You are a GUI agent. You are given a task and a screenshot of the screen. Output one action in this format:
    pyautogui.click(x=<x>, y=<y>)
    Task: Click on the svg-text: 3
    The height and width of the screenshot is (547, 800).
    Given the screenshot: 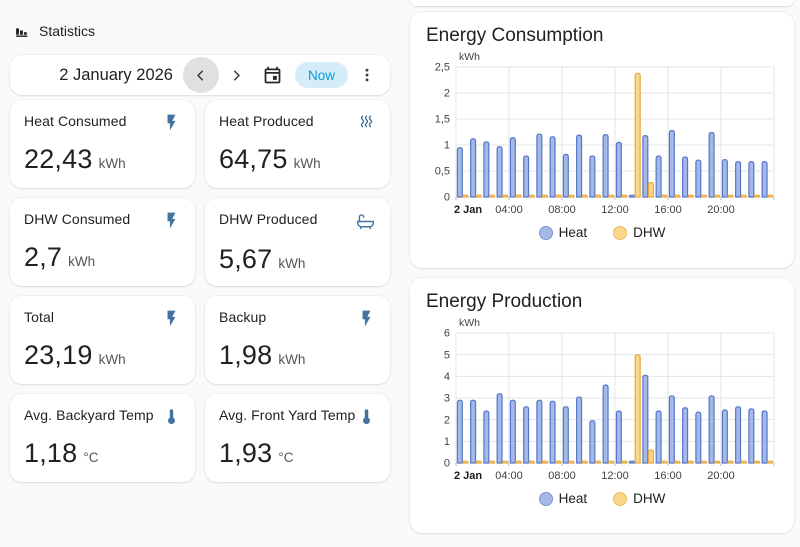 What is the action you would take?
    pyautogui.click(x=447, y=399)
    